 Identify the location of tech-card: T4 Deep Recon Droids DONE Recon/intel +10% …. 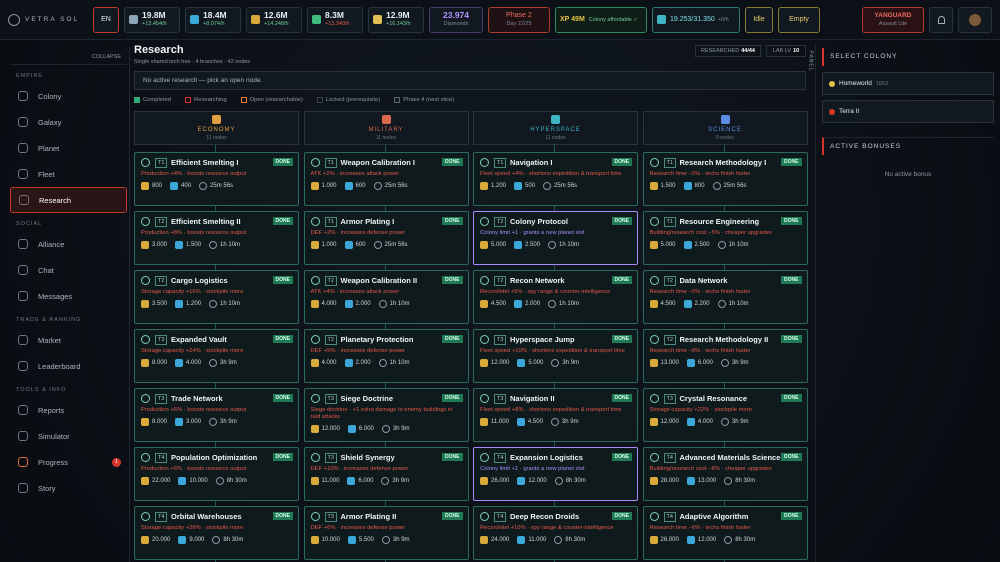
(555, 533).